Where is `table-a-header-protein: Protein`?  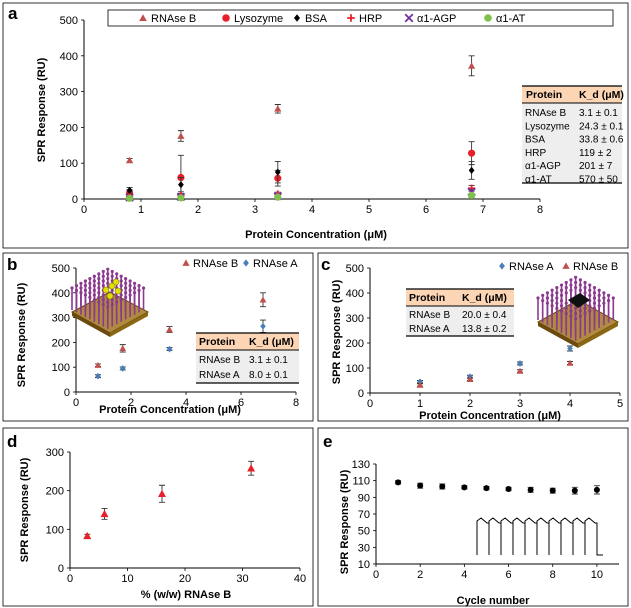
table-a-header-protein: Protein is located at coordinates (544, 95).